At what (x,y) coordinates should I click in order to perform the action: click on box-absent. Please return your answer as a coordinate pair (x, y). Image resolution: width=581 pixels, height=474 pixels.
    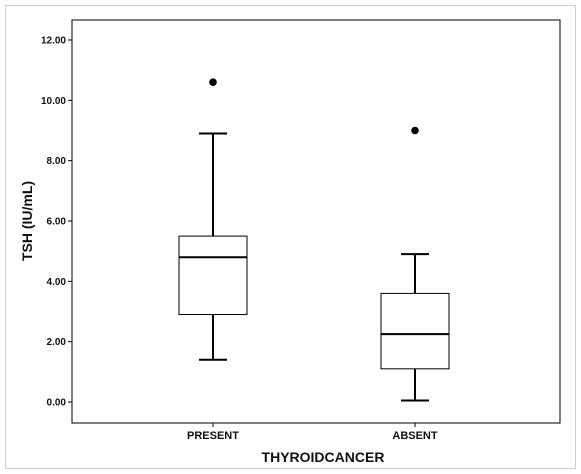
    Looking at the image, I should click on (415, 264).